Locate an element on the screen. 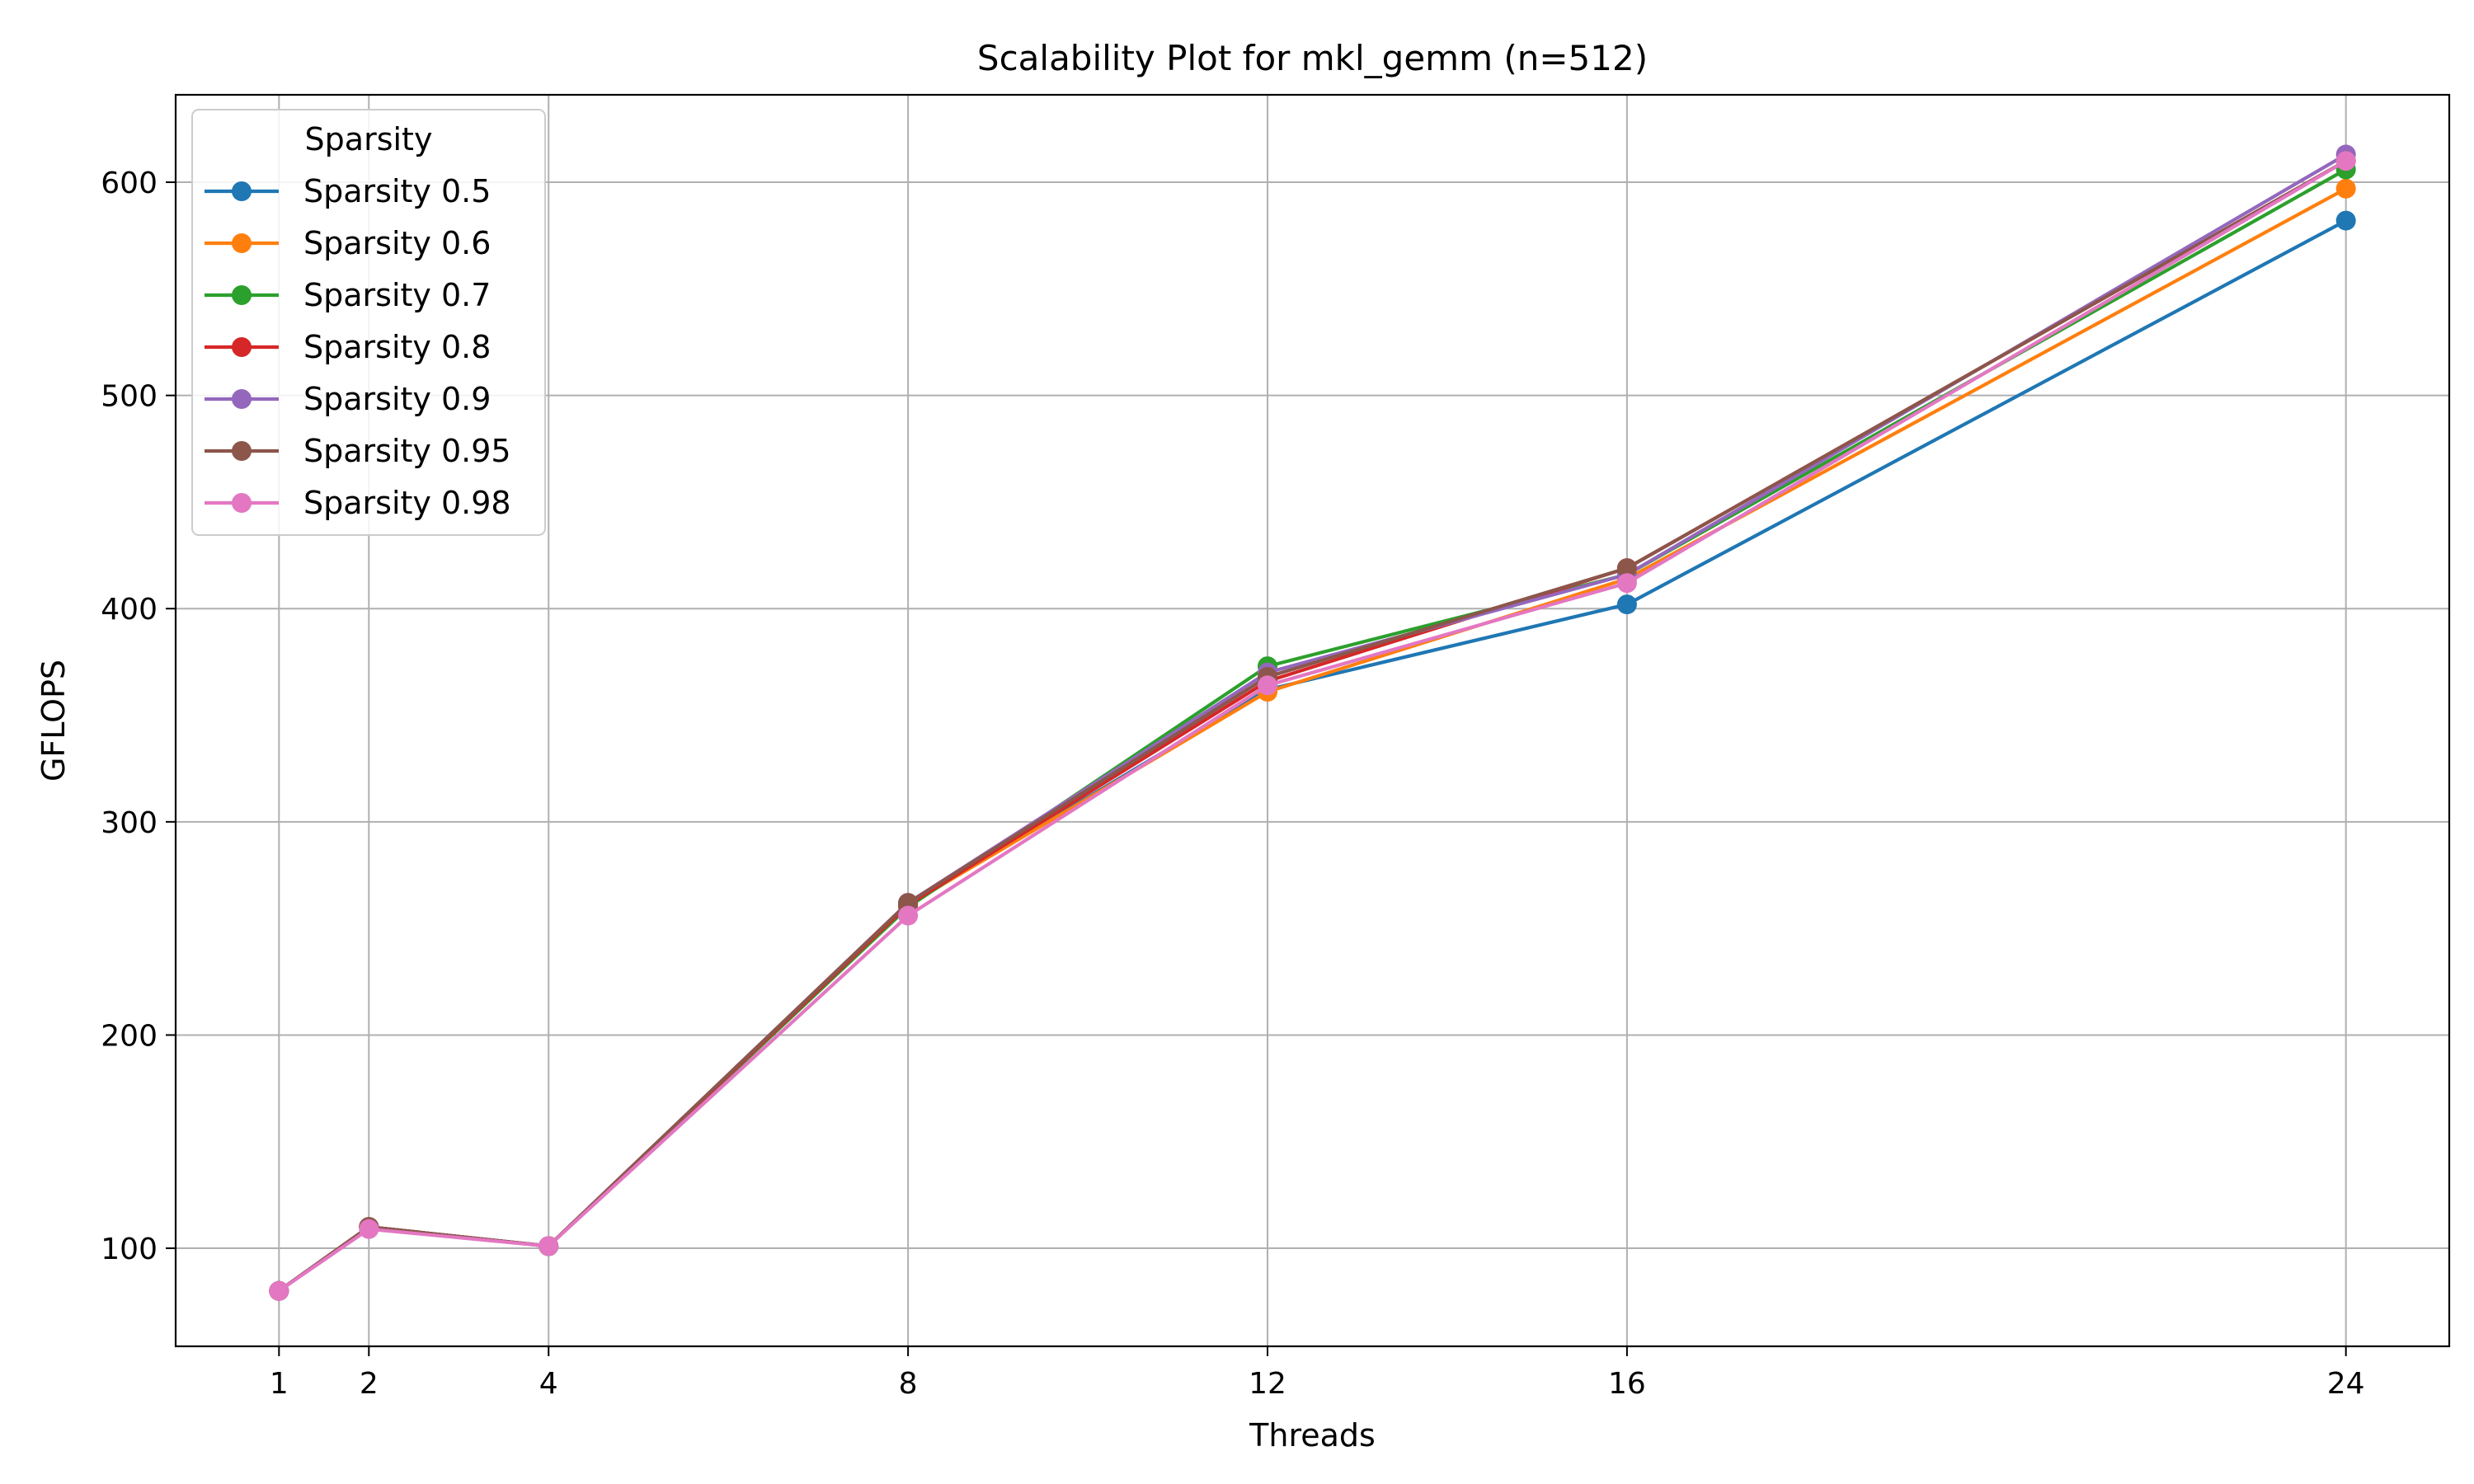  legend-entry: Sparsity 0.8 is located at coordinates (348, 347).